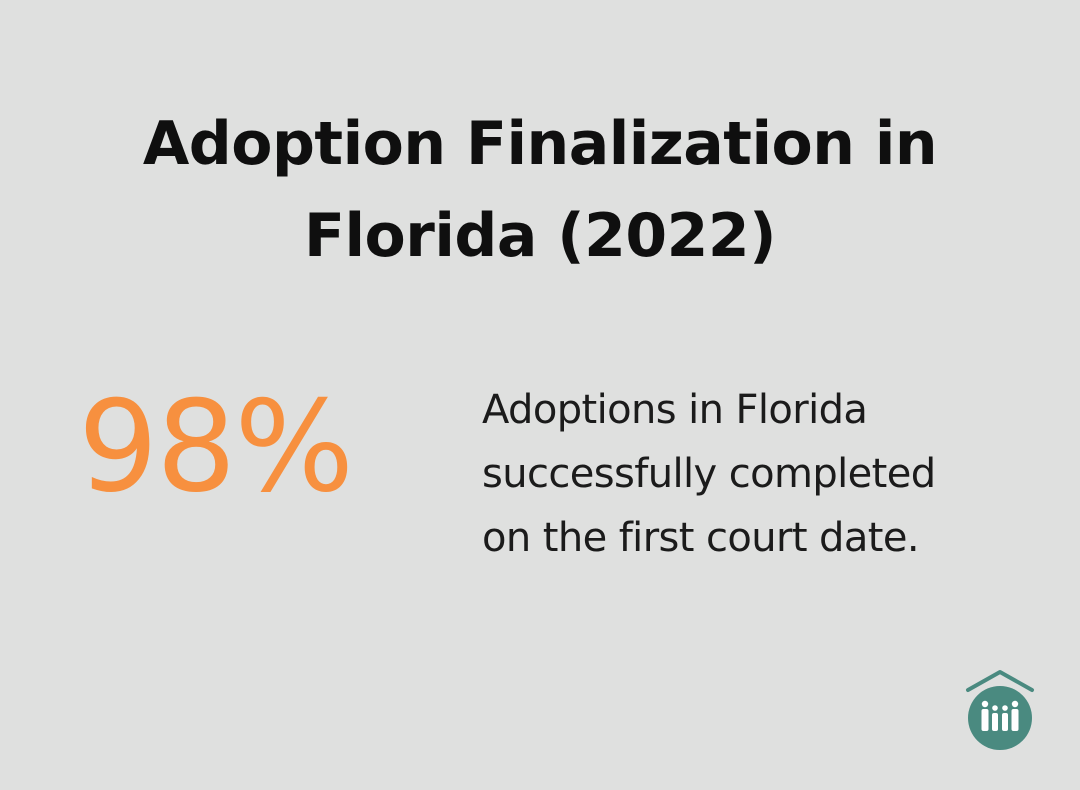 This screenshot has width=1080, height=790. Describe the element at coordinates (709, 474) in the screenshot. I see `description-line-2: successfully completed` at that location.